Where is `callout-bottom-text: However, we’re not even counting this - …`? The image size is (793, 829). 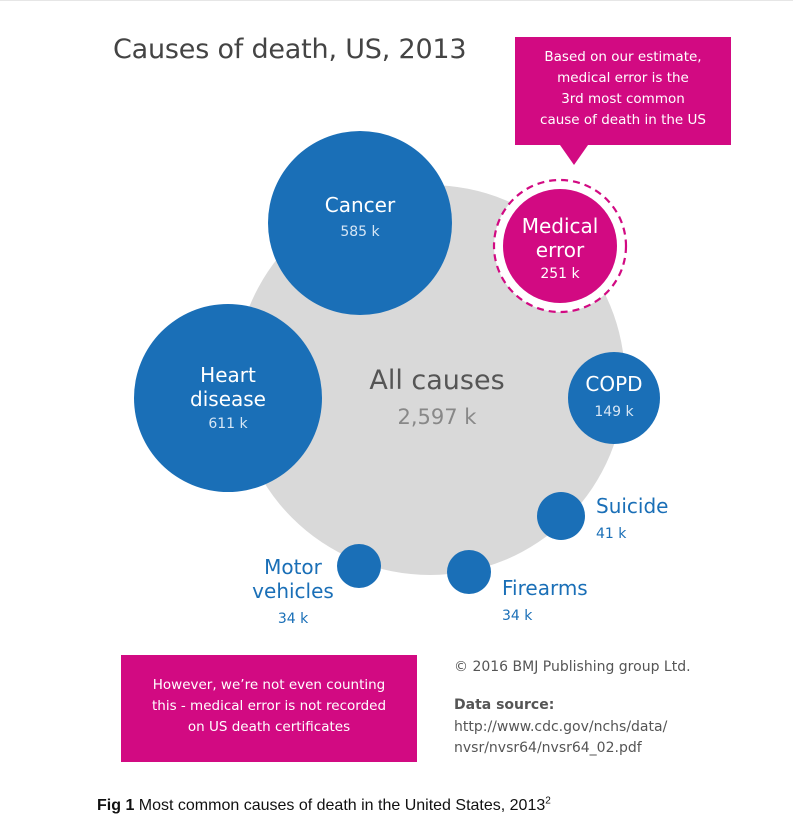 callout-bottom-text: However, we’re not even counting this - … is located at coordinates (269, 706).